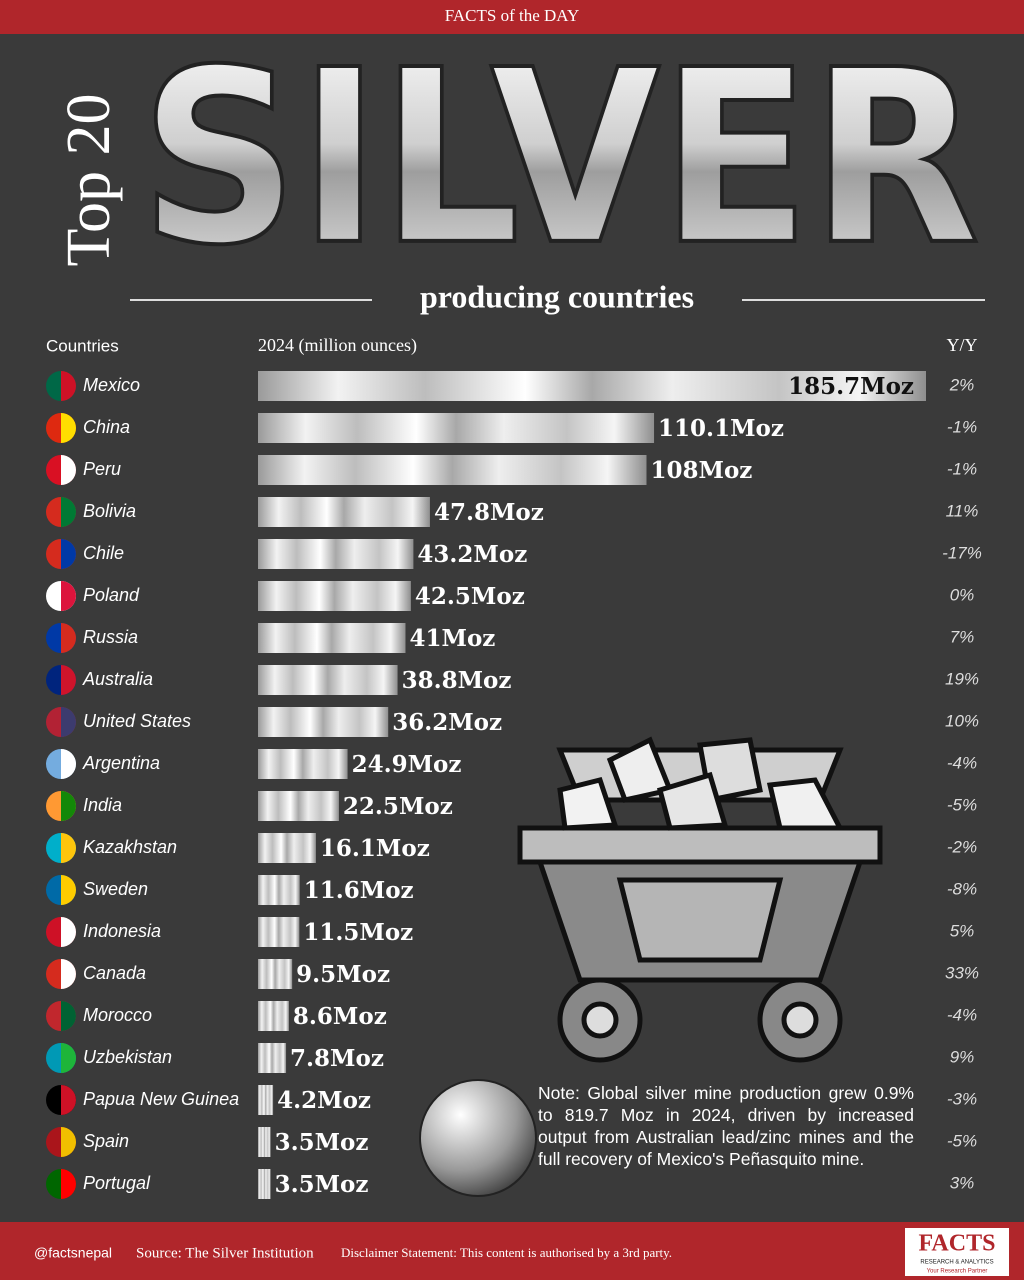 The height and width of the screenshot is (1280, 1024). What do you see at coordinates (358, 932) in the screenshot?
I see `value-label: 11.5Moz` at bounding box center [358, 932].